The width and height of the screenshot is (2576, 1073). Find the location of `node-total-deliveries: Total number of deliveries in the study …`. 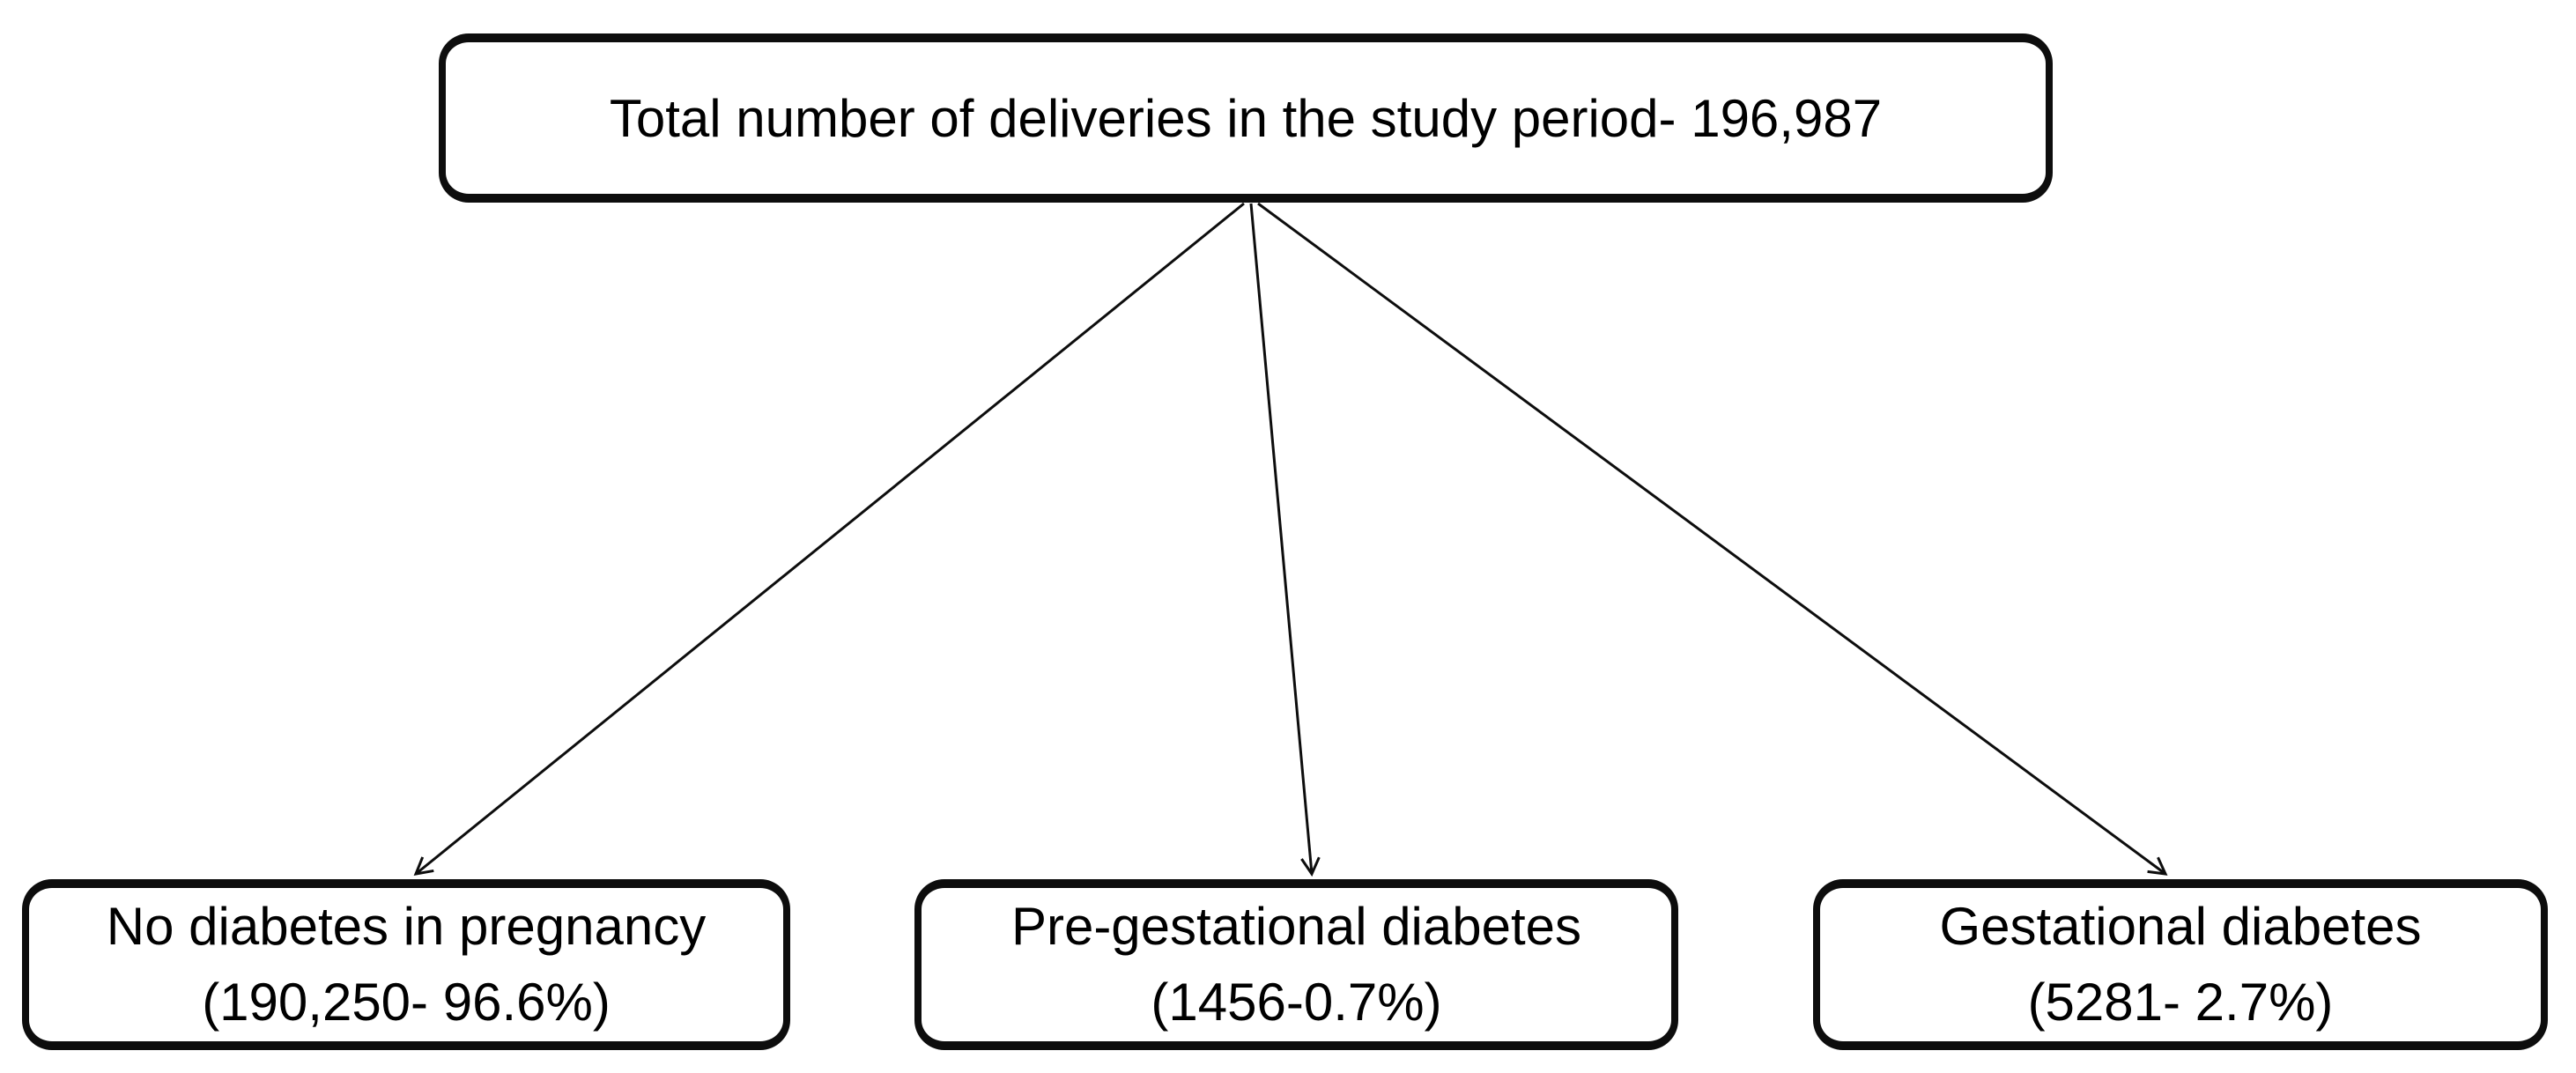

node-total-deliveries: Total number of deliveries in the study … is located at coordinates (1246, 118).